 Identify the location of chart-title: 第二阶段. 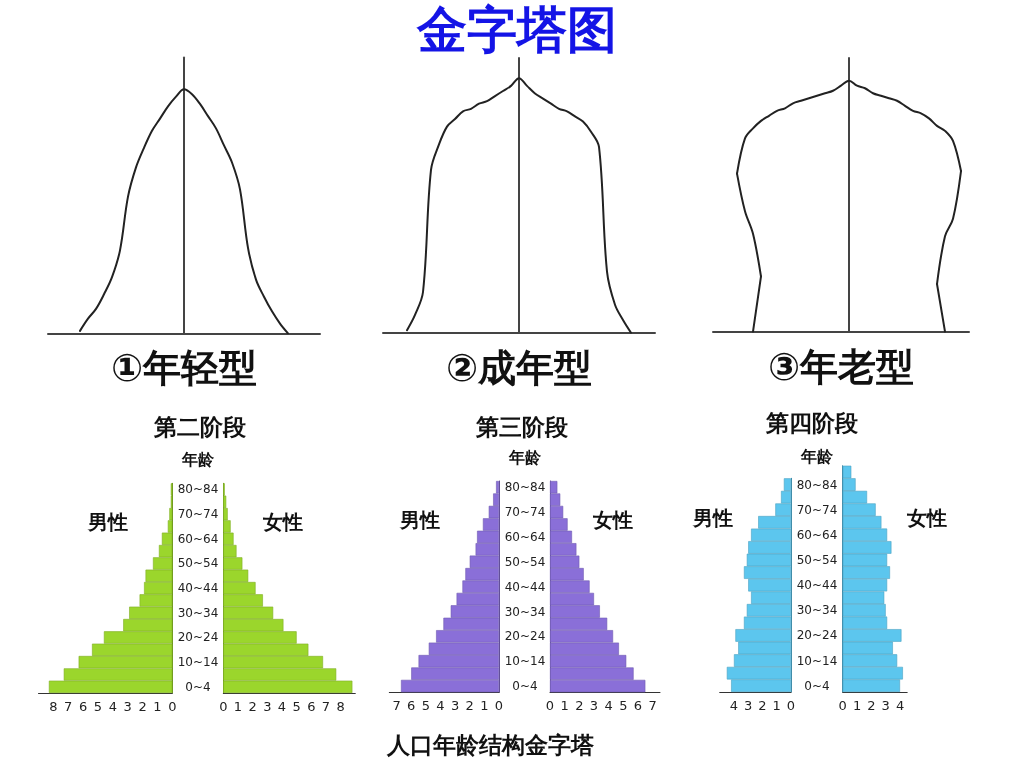
(200, 426).